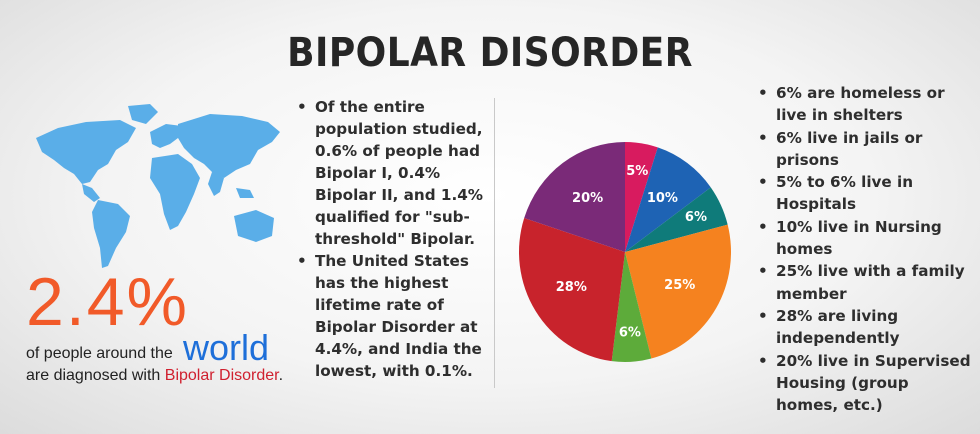  I want to click on list-item: 10% live in Nursing homes, so click(866, 238).